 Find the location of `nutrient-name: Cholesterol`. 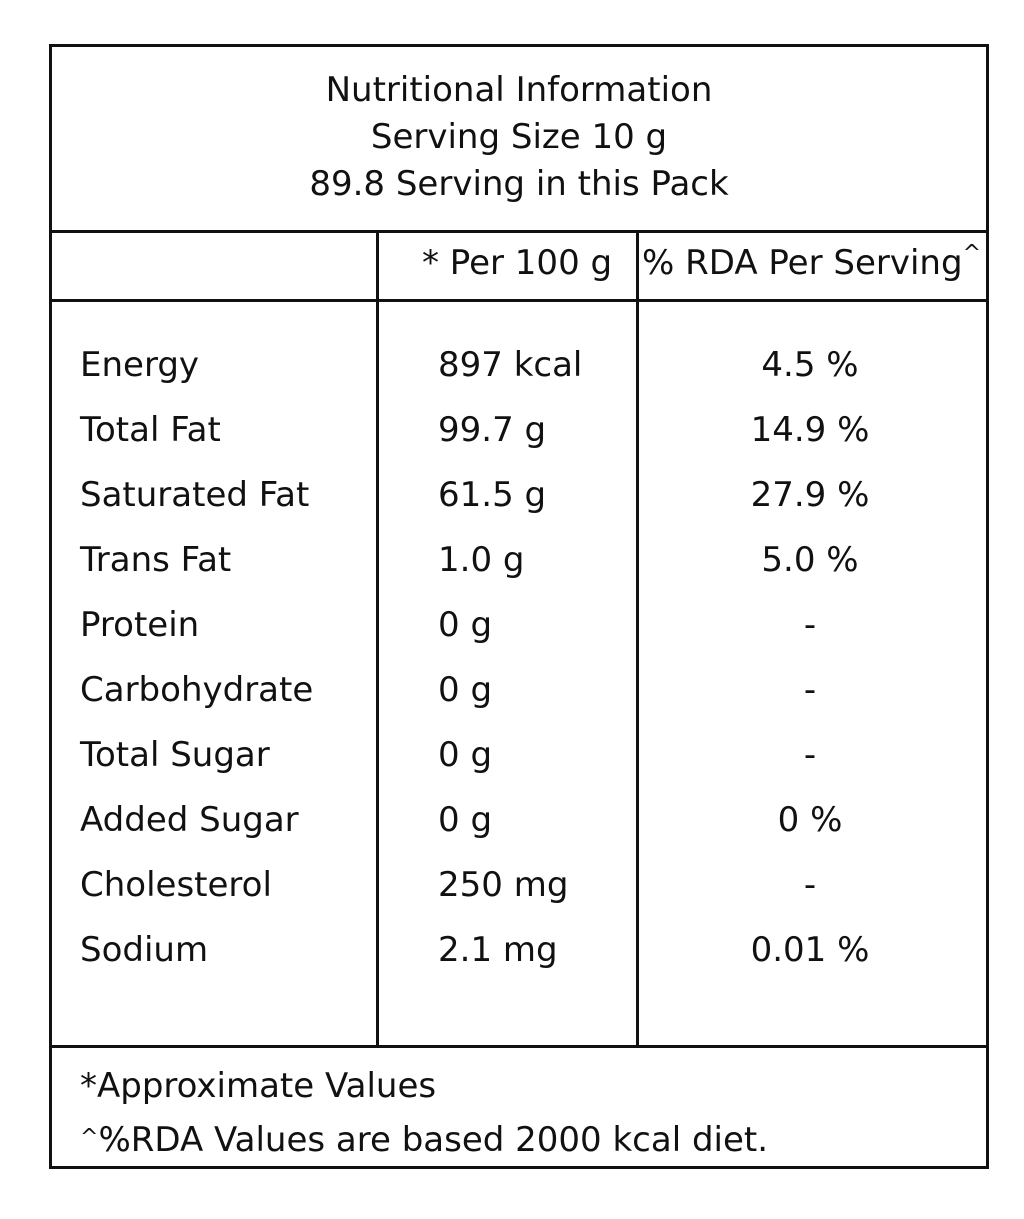

nutrient-name: Cholesterol is located at coordinates (176, 885).